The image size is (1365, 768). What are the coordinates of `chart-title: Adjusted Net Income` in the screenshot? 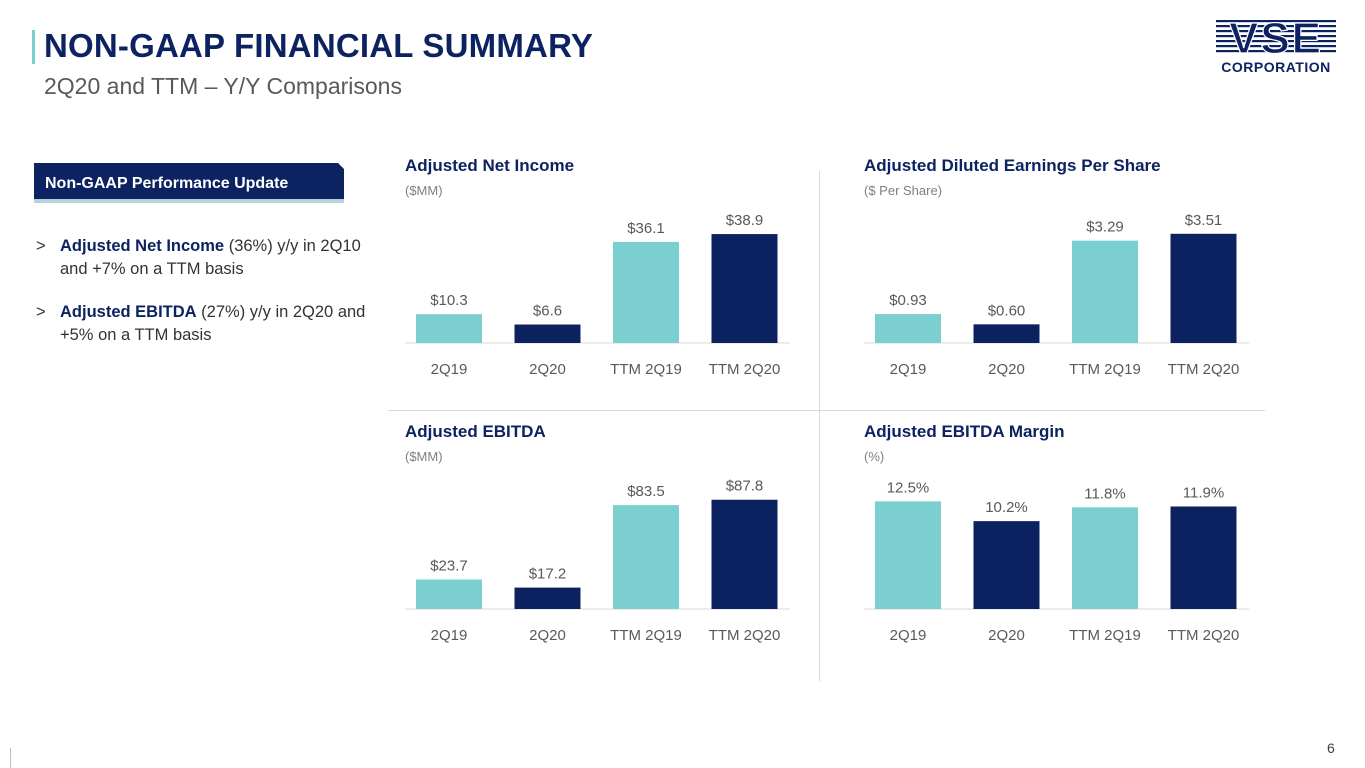 It's located at (490, 165).